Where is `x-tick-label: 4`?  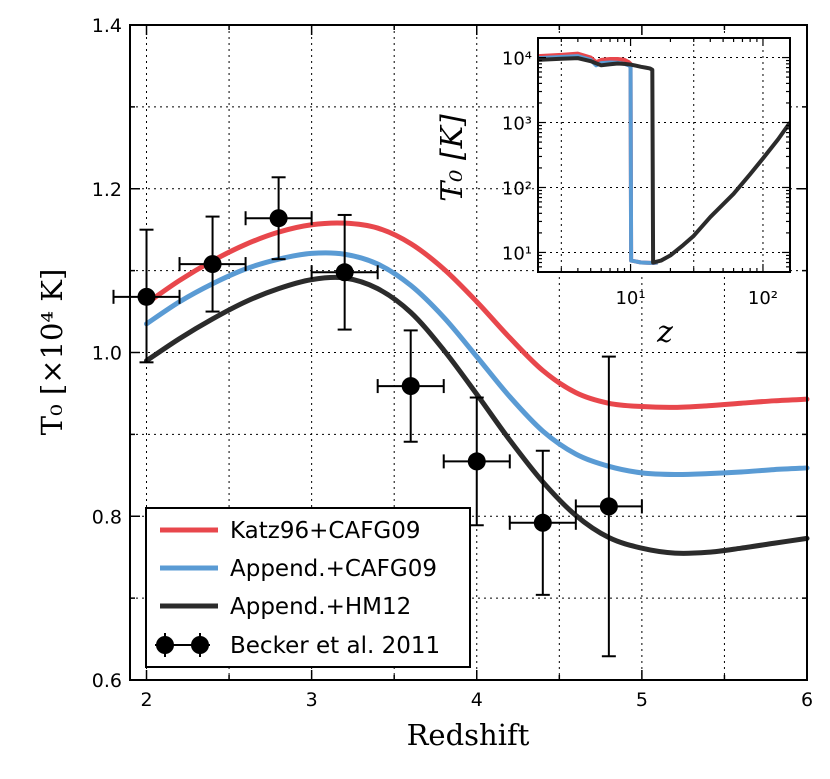
x-tick-label: 4 is located at coordinates (477, 700).